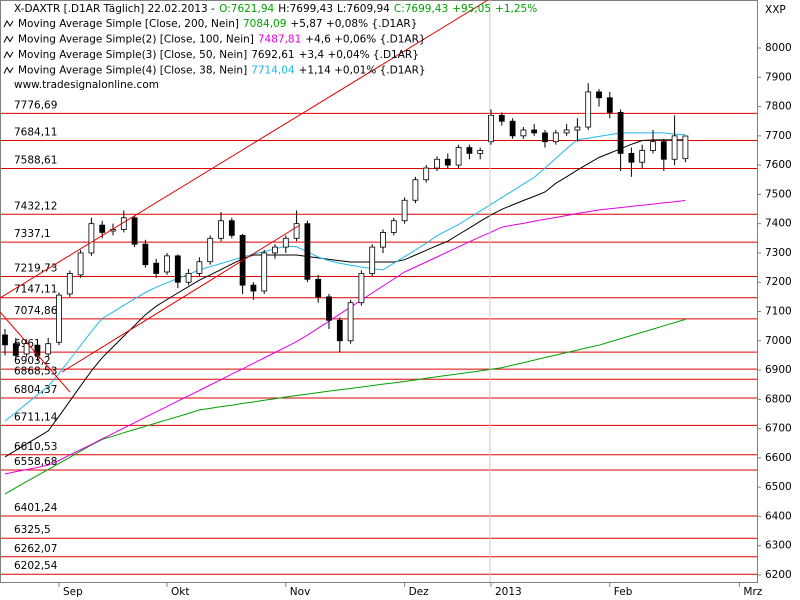 The width and height of the screenshot is (800, 600). Describe the element at coordinates (32, 234) in the screenshot. I see `level-label: 7337,1` at that location.